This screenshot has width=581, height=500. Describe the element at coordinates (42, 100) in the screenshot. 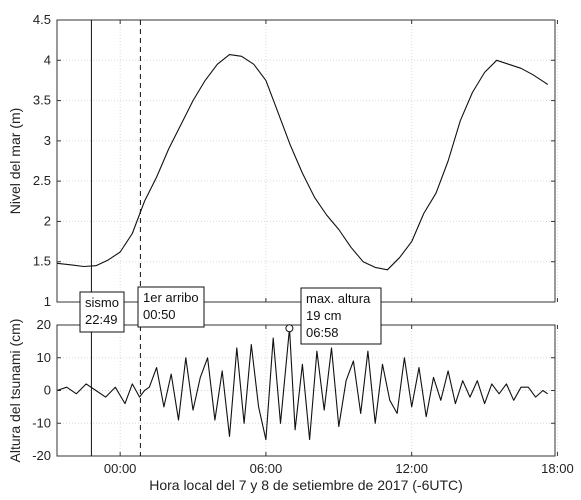

I see `sea-level-ytick-label: 3.5` at that location.